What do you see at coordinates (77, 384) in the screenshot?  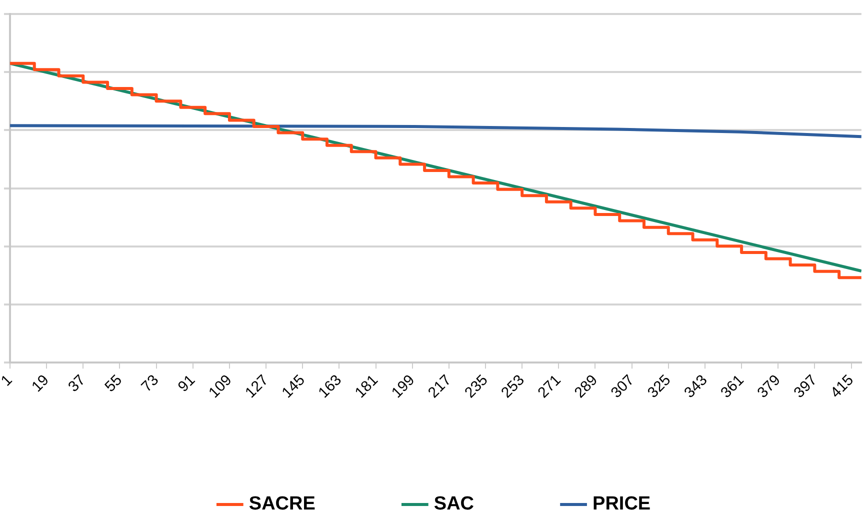 I see `x-tick-label: 37` at bounding box center [77, 384].